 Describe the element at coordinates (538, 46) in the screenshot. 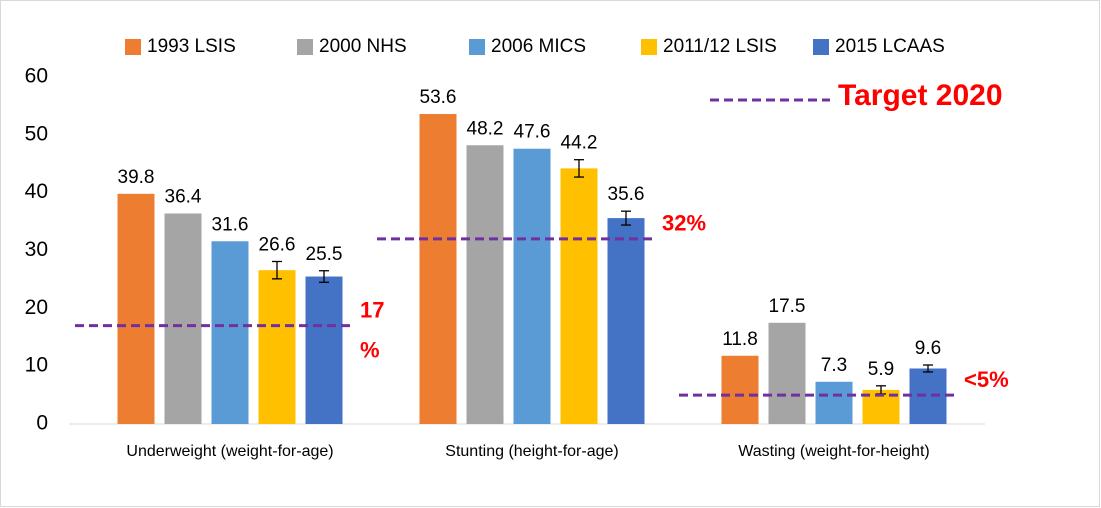

I see `legend-label: 2006 MICS` at that location.